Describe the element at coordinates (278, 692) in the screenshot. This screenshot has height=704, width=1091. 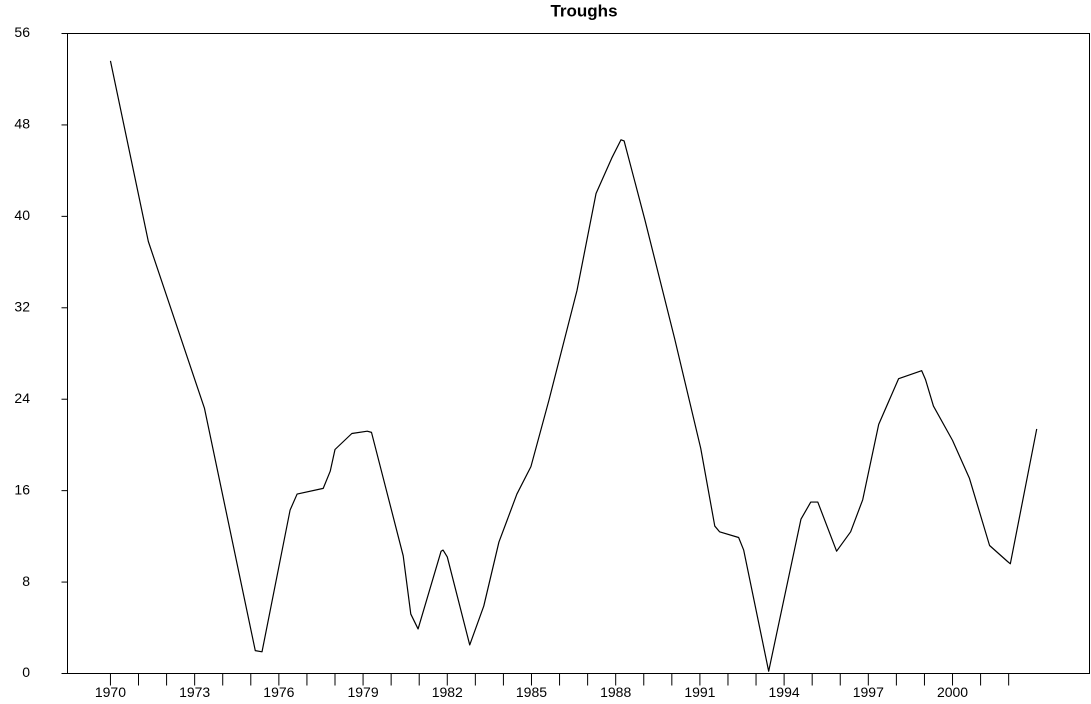
I see `x-tick-label: 1976` at that location.